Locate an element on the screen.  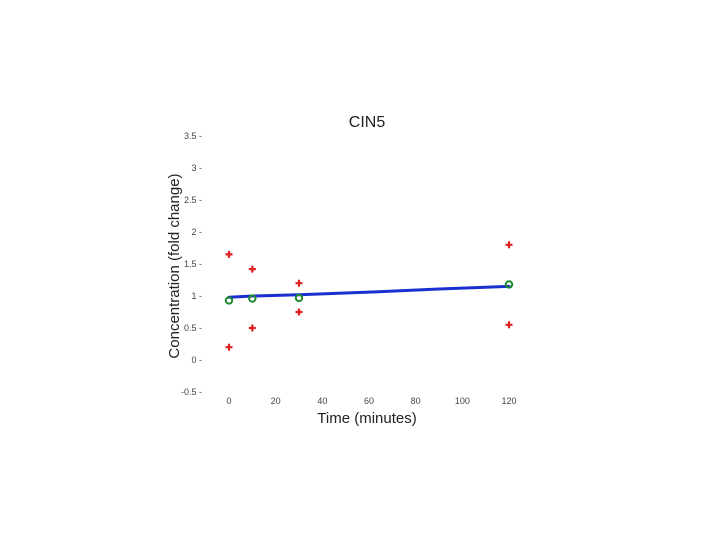
y-tick-label: 1 - is located at coordinates (196, 296).